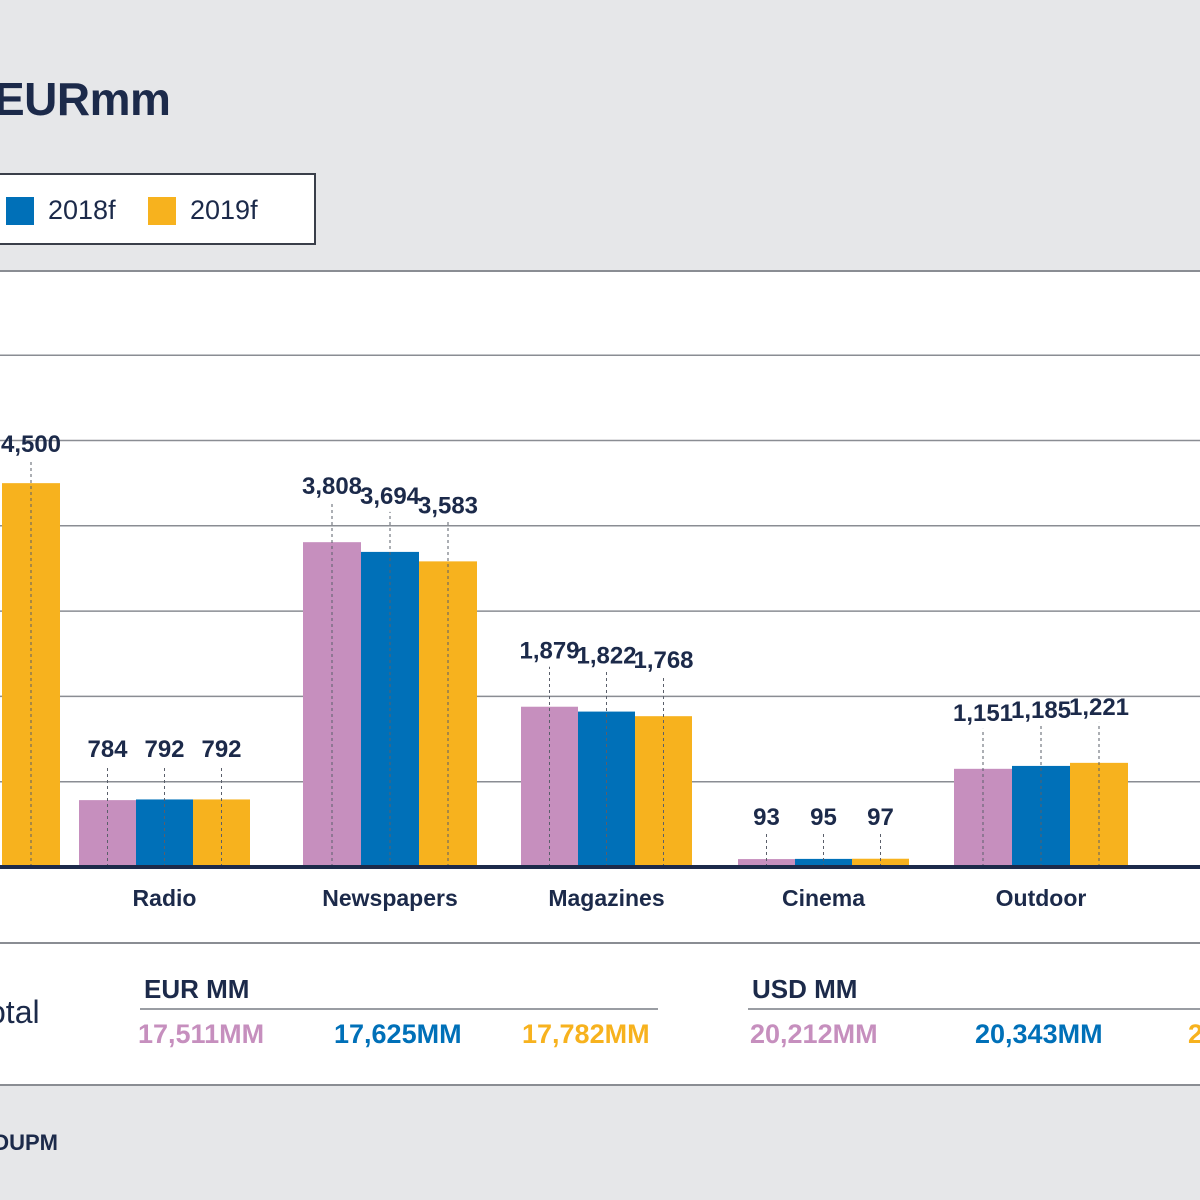 This screenshot has height=1200, width=1200. Describe the element at coordinates (29, 1142) in the screenshot. I see `source-label: OUPM` at that location.